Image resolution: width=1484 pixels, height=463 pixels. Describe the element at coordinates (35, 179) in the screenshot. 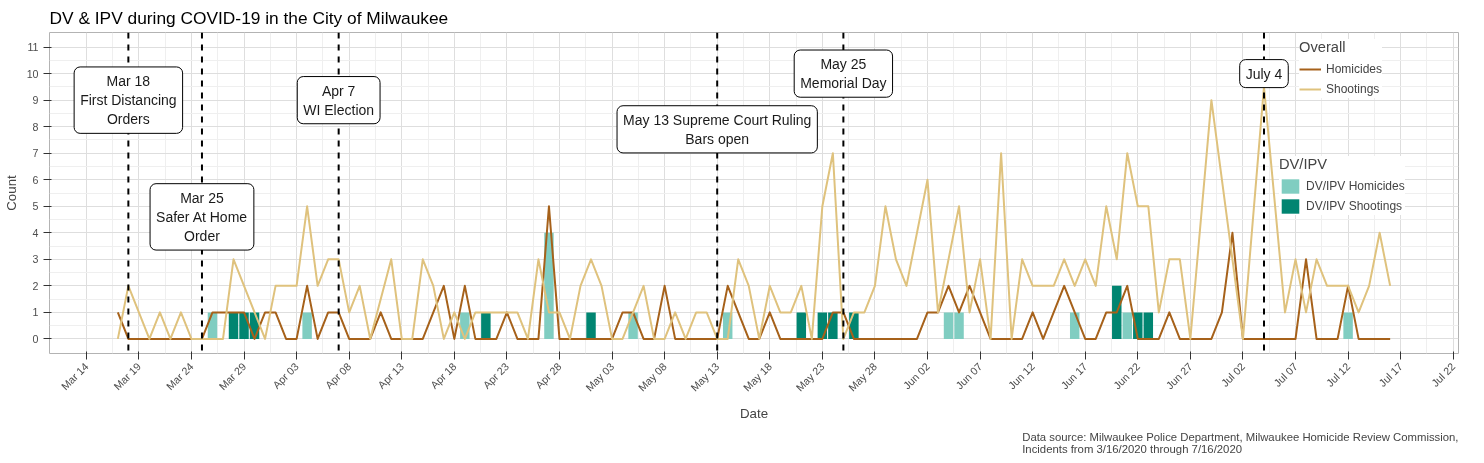

I see `y-tick-label: 6` at that location.